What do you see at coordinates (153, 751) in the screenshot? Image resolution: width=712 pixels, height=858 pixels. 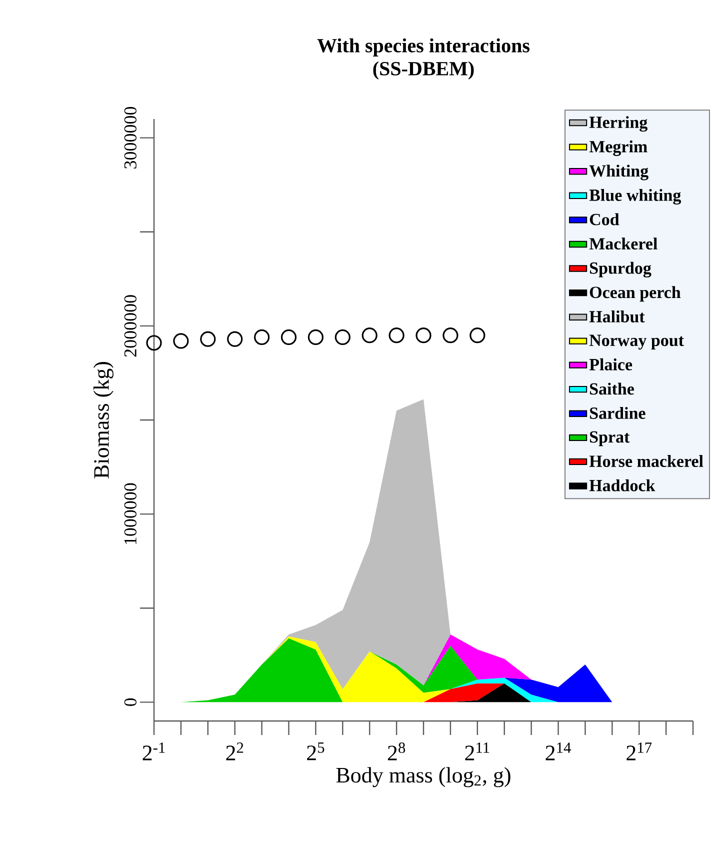 I see `x-tick-label: 2$^{-1}$` at bounding box center [153, 751].